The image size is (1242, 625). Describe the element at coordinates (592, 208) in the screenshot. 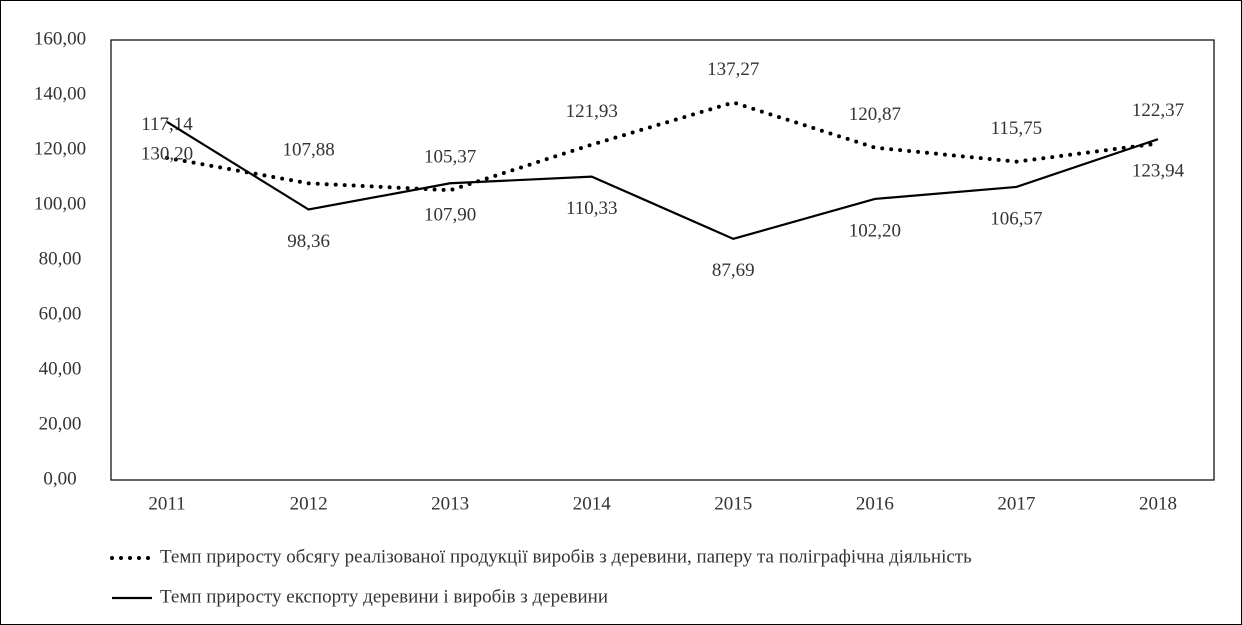

I see `data-label: 110,33` at that location.